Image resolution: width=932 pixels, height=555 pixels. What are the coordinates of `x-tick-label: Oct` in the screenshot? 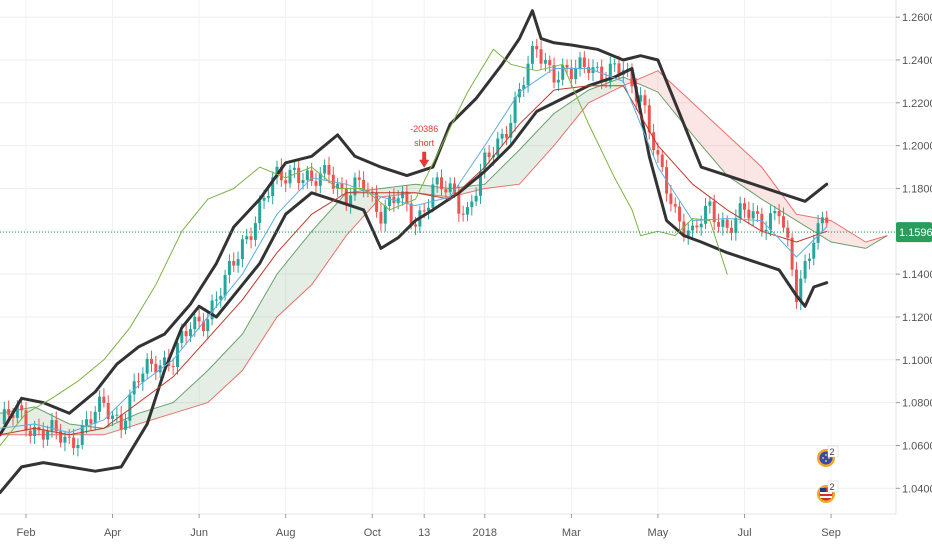 It's located at (372, 533).